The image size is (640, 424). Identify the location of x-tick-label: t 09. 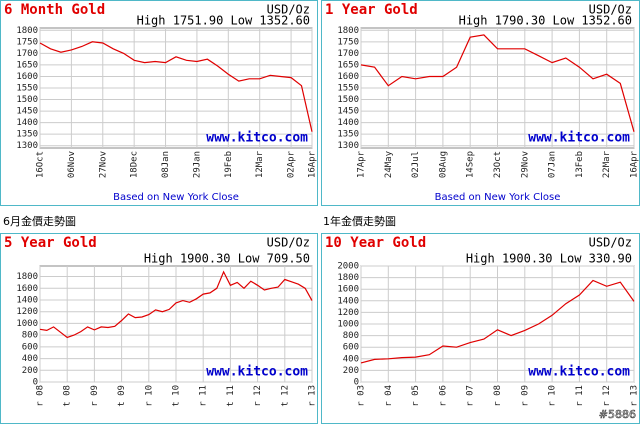
(122, 396).